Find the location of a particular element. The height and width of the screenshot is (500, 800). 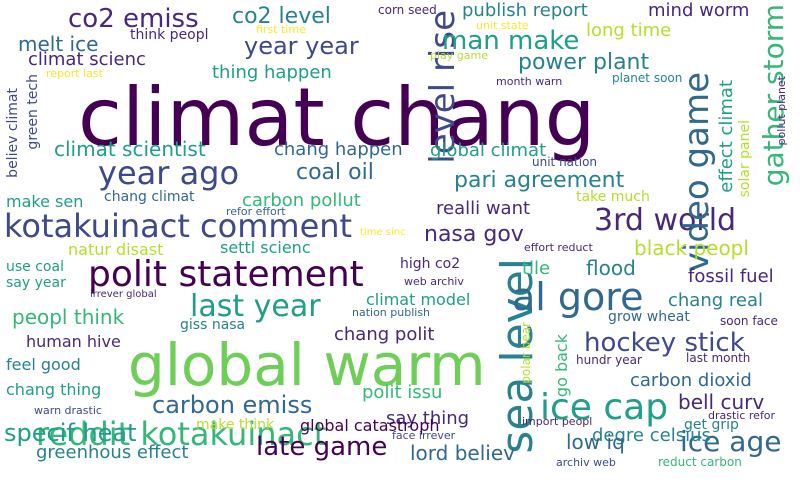

word: go back is located at coordinates (561, 366).